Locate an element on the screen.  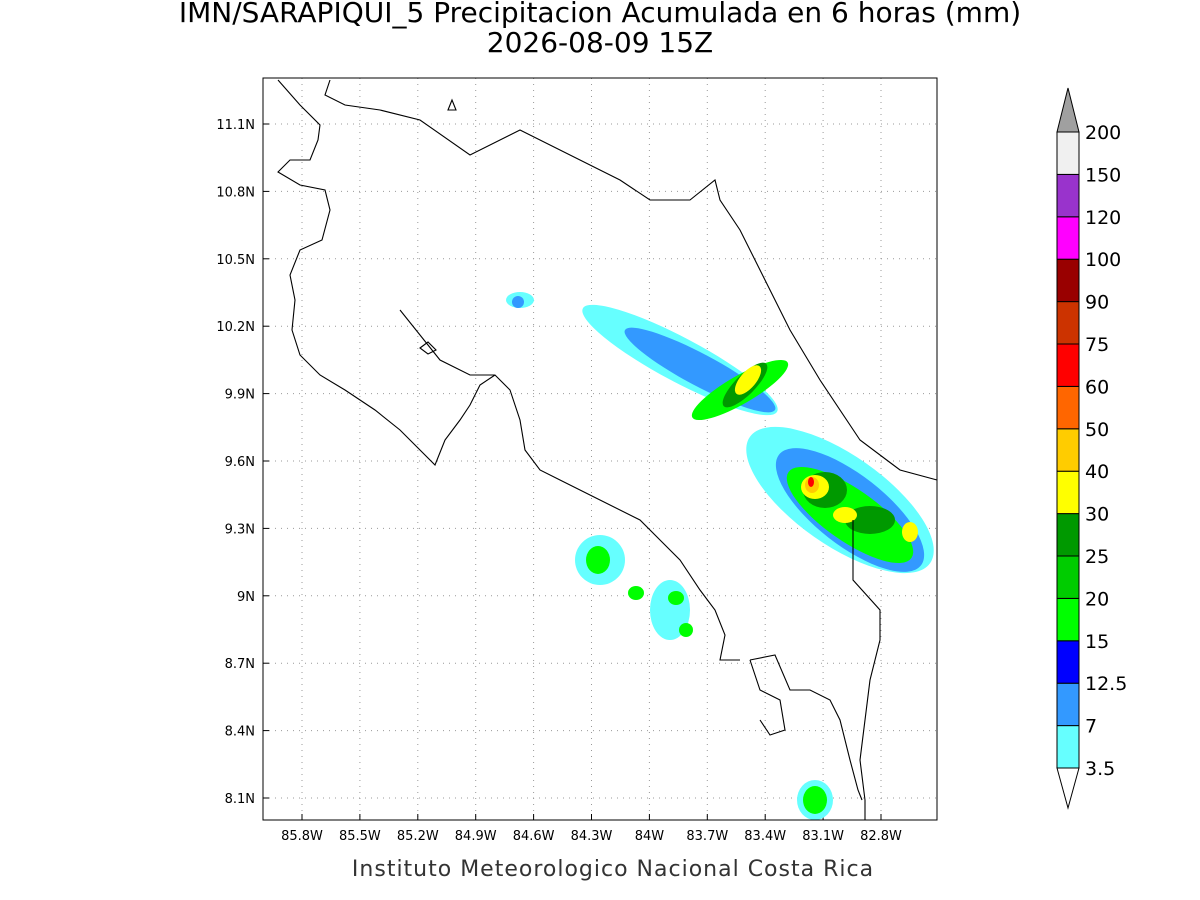
lat-label: 8.4N is located at coordinates (240, 732).